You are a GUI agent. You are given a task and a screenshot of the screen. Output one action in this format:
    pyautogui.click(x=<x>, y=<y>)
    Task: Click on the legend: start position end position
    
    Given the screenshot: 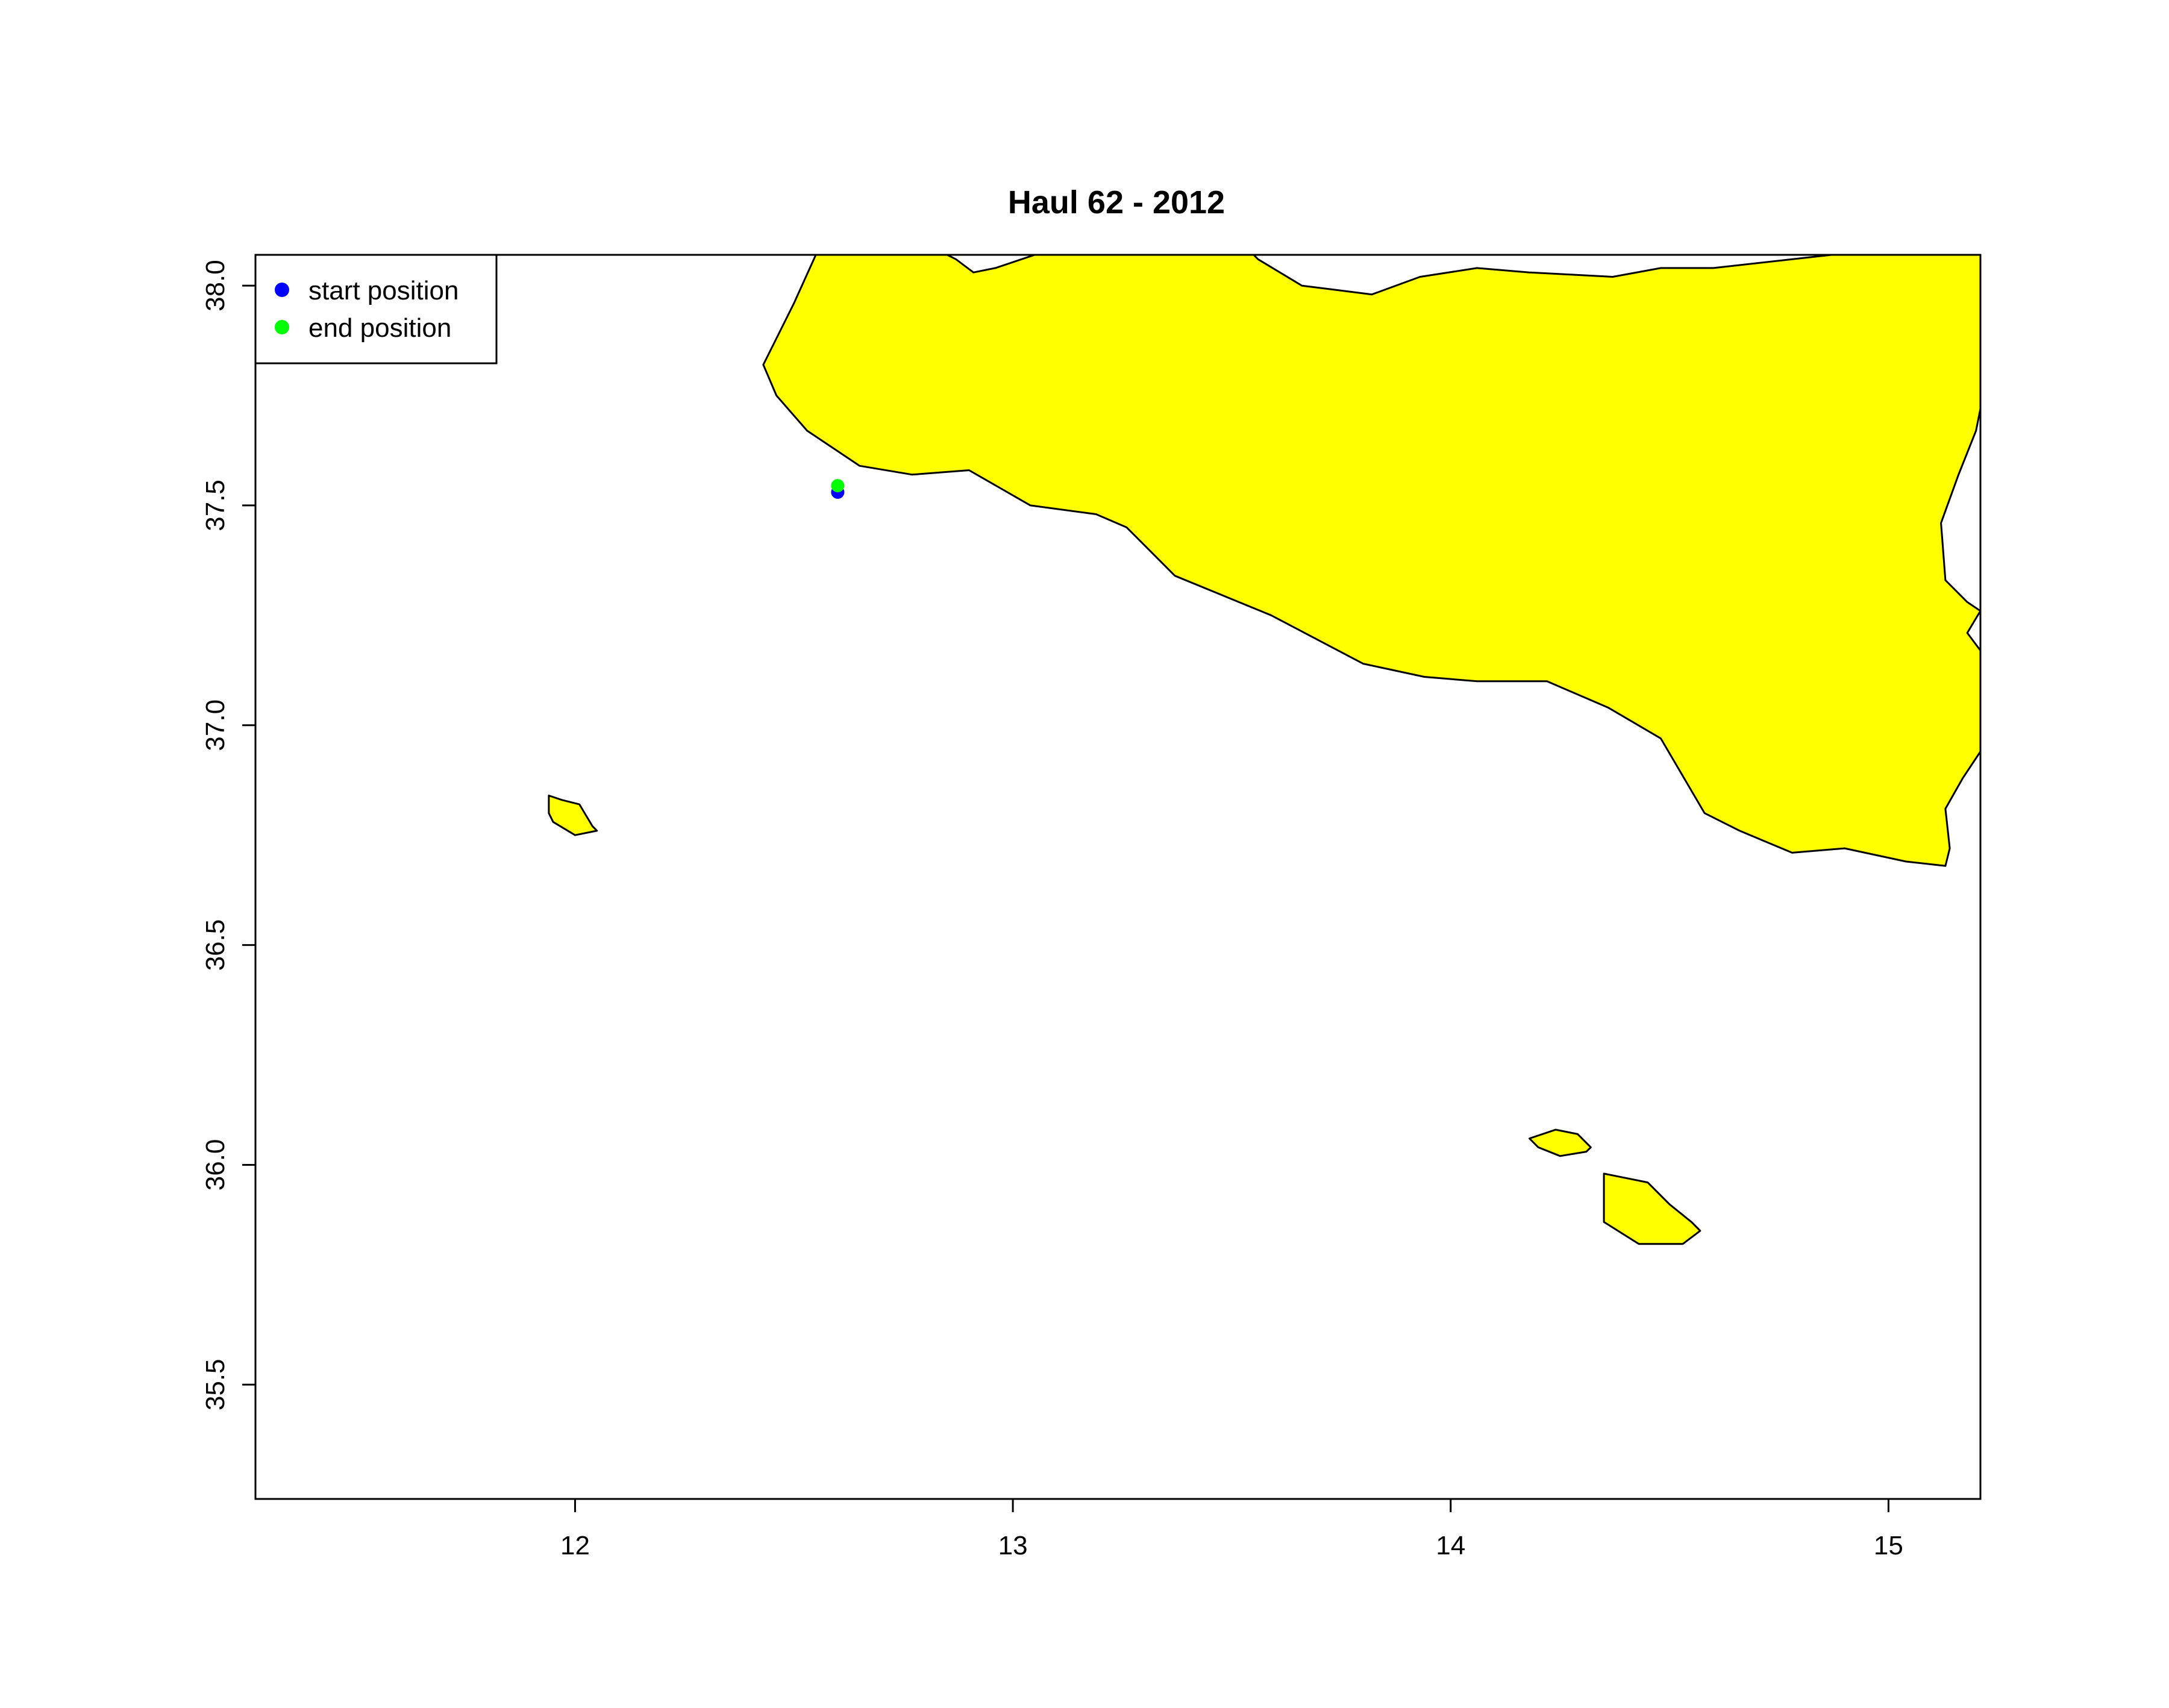 What is the action you would take?
    pyautogui.click(x=376, y=309)
    